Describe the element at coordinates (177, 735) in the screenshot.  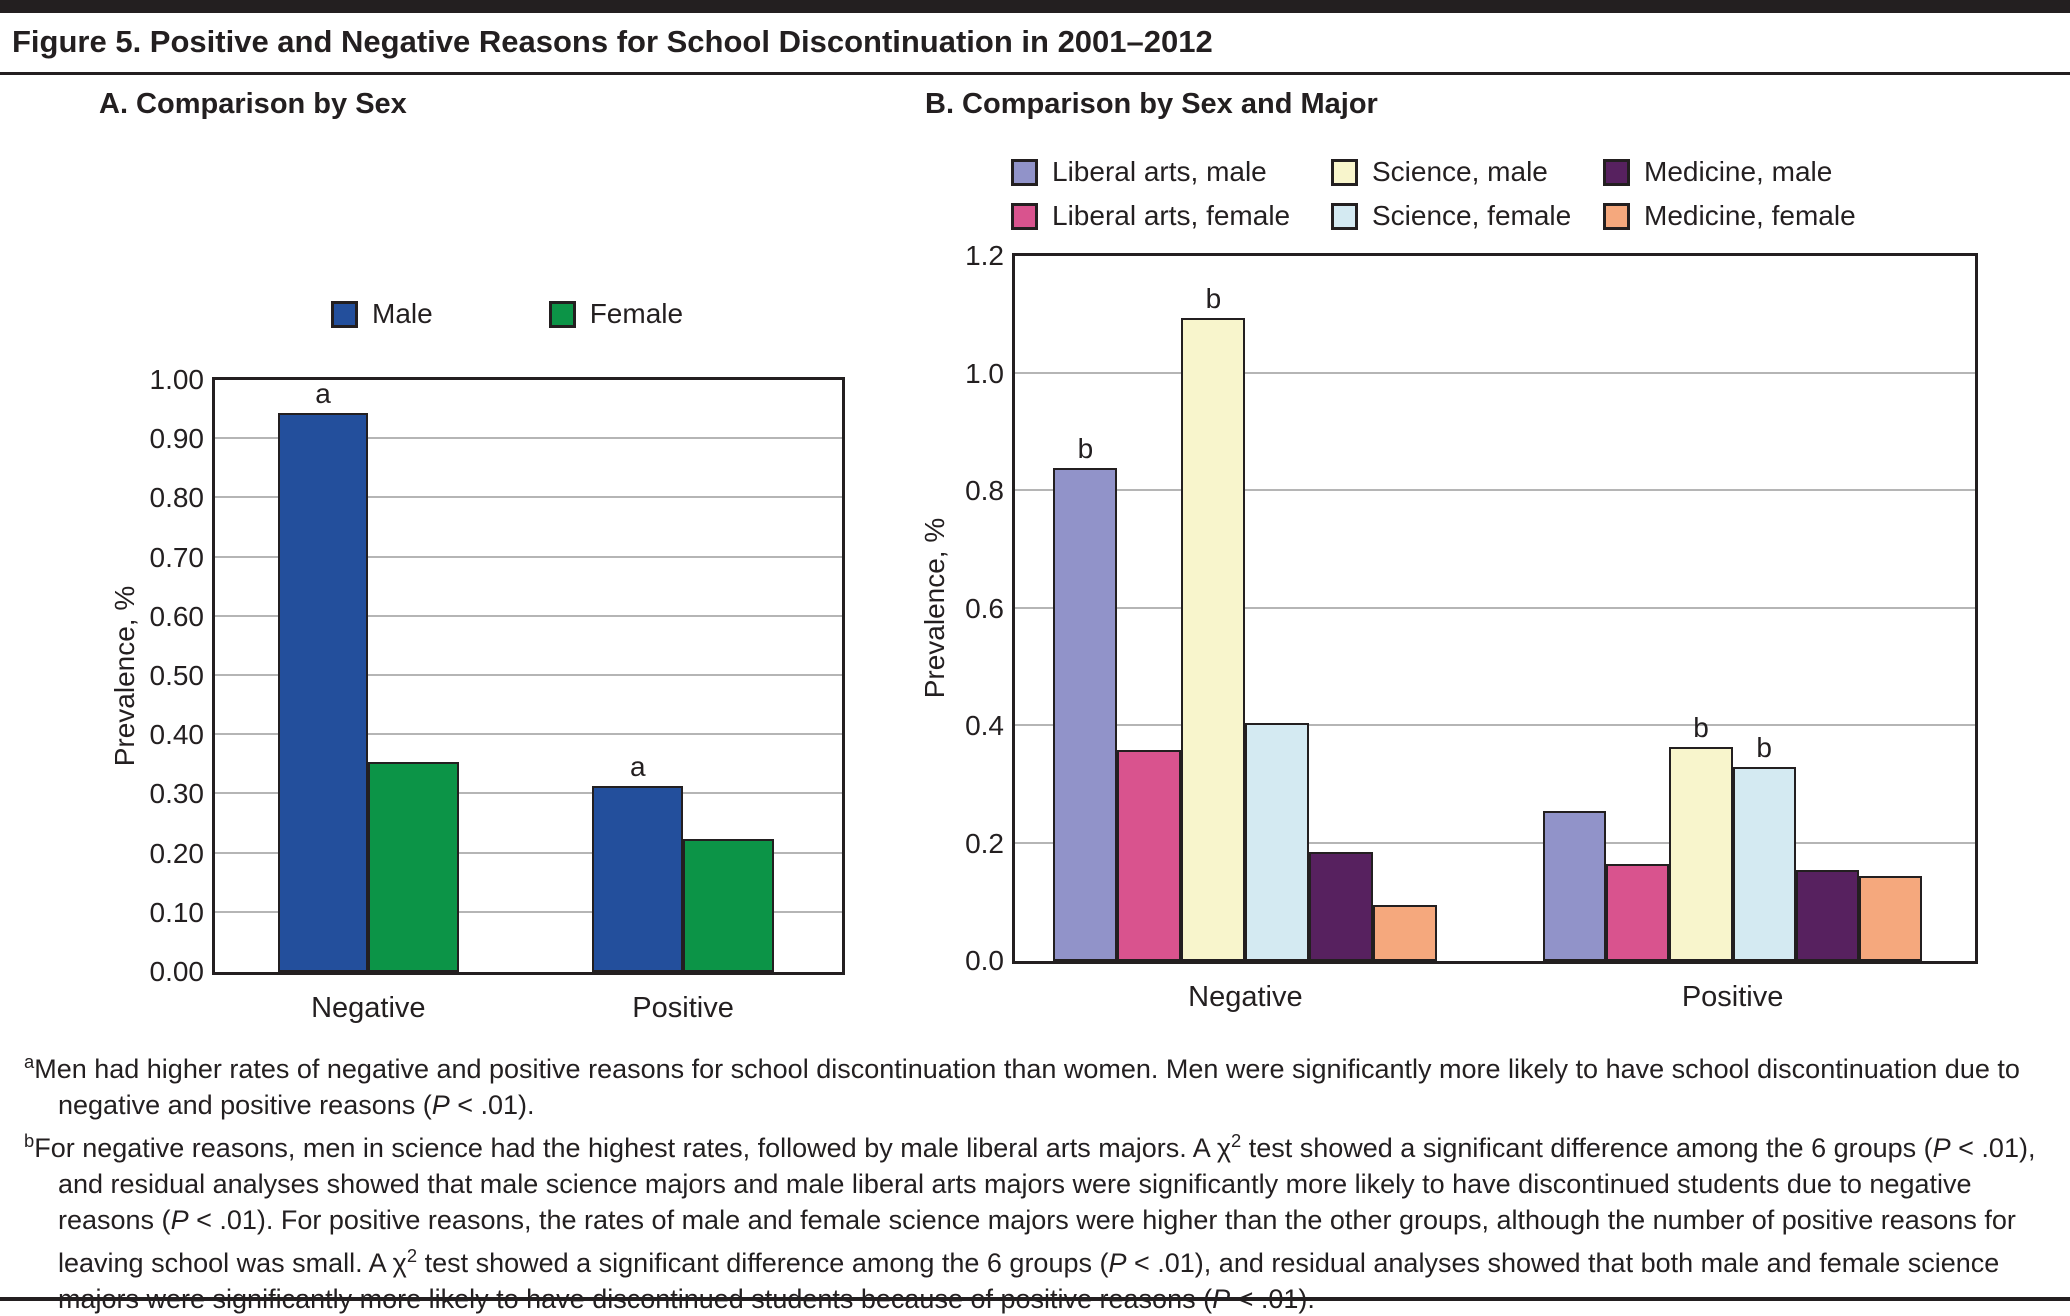
I see `y-tick-label: 0.40` at that location.